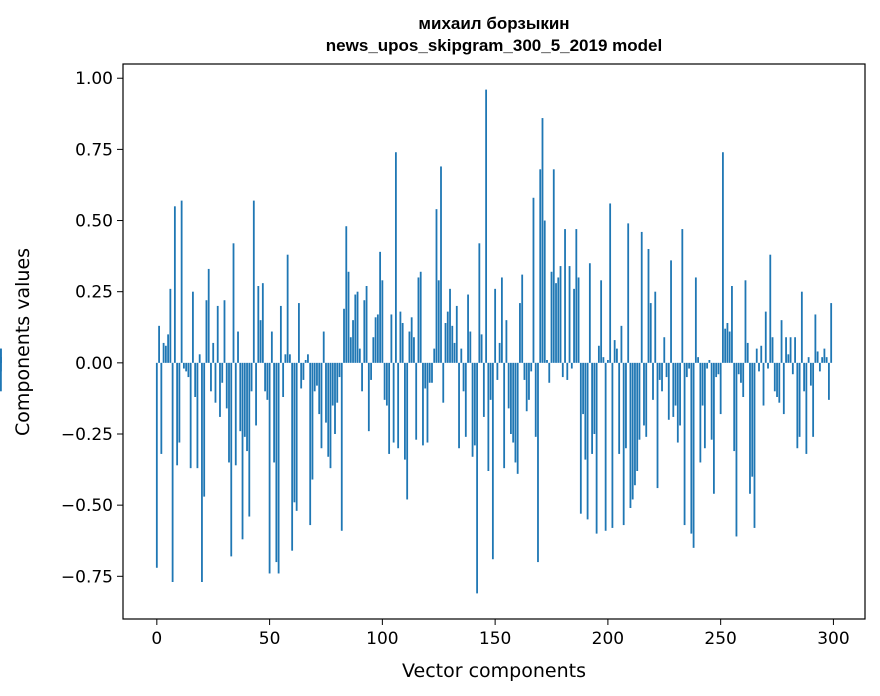  What do you see at coordinates (494, 45) in the screenshot?
I see `chart-title-line-2: news_upos_skipgram_300_5_2019 model` at bounding box center [494, 45].